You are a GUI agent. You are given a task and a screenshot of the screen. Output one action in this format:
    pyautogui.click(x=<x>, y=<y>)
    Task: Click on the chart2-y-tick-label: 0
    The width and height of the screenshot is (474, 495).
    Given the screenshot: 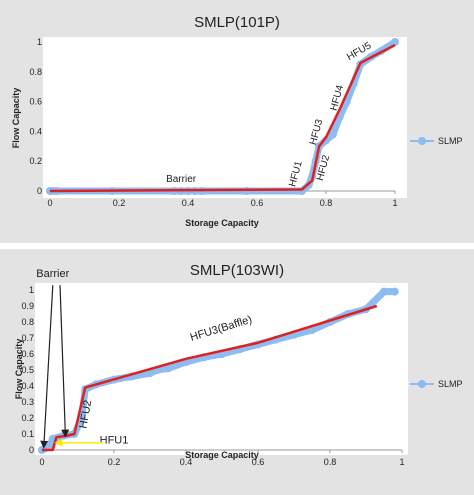 What is the action you would take?
    pyautogui.click(x=31, y=450)
    